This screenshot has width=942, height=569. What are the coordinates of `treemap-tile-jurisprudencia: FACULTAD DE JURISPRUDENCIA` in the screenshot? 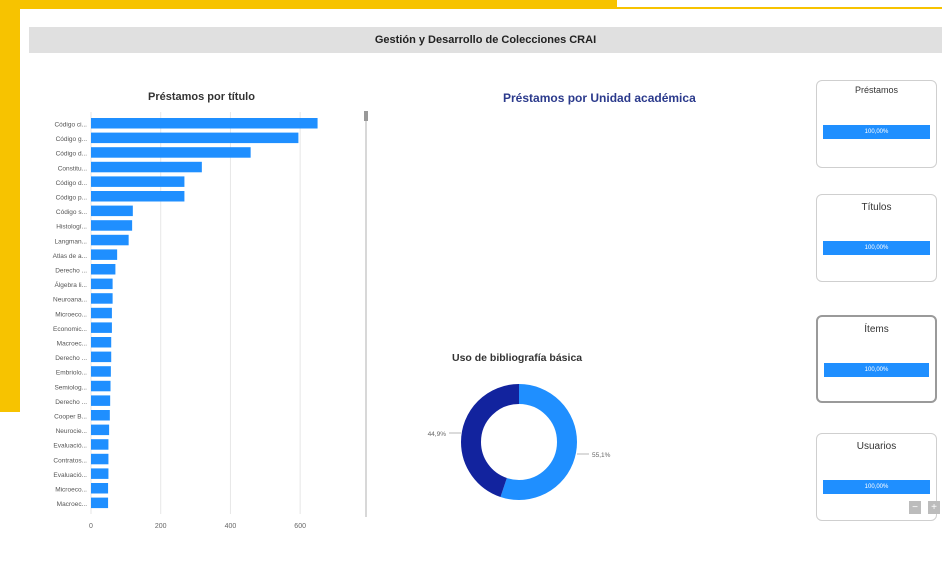 It's located at (541, 163).